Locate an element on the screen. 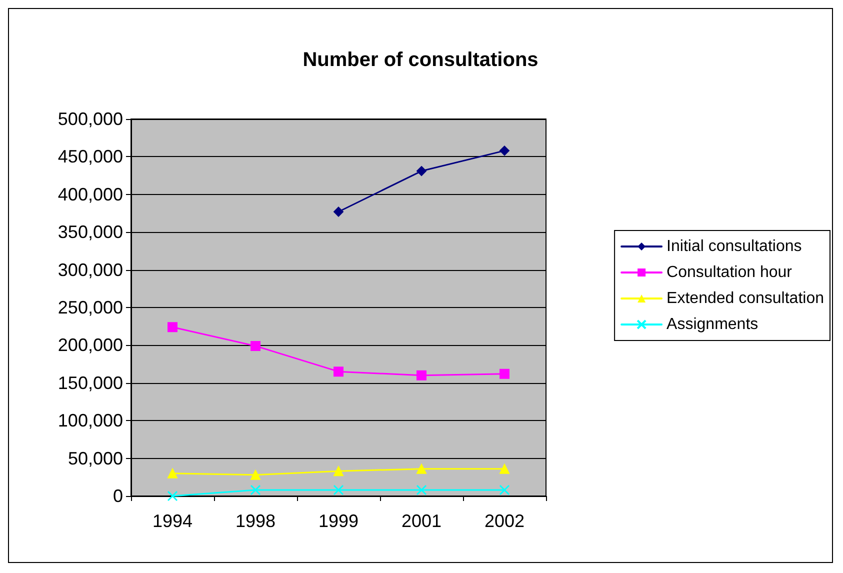 This screenshot has height=573, width=843. y-tick-label: 350,000 is located at coordinates (90, 232).